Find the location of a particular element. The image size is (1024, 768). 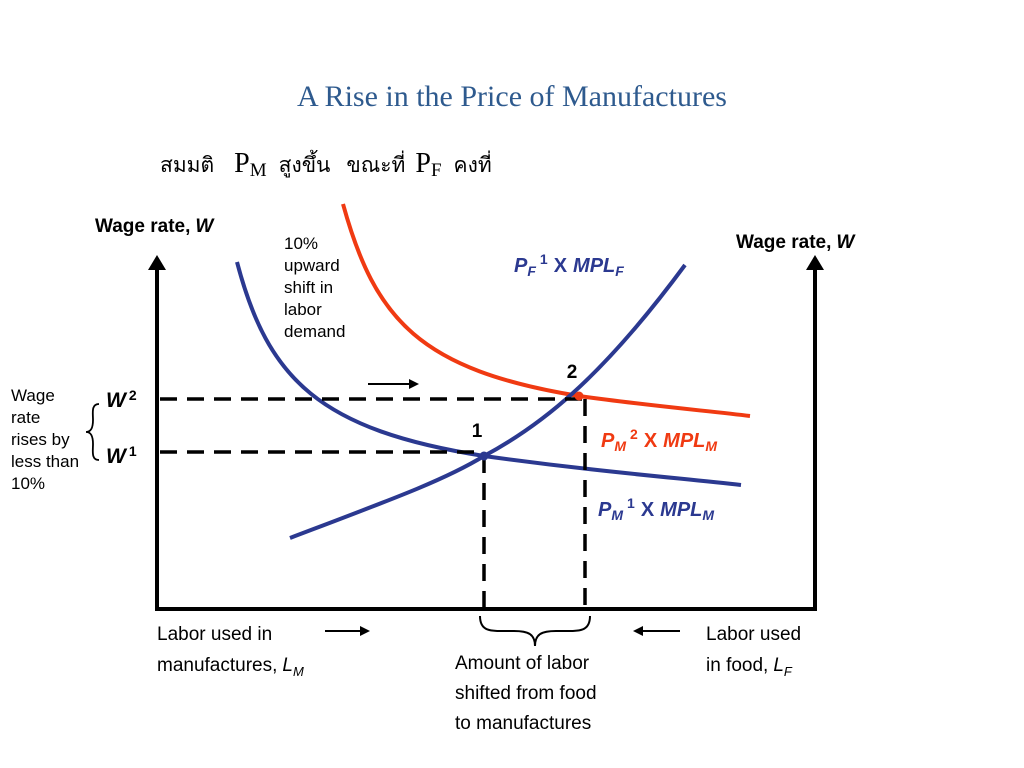

pf-sub: F is located at coordinates (436, 170).